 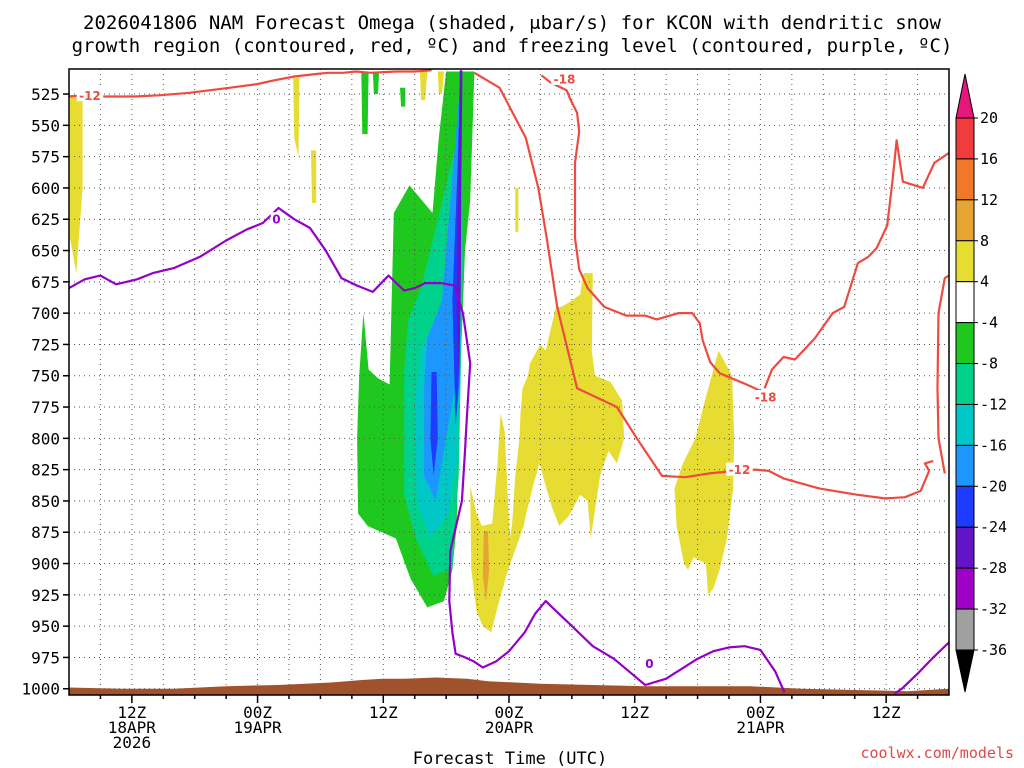 I want to click on y-tick-label: 550, so click(x=45, y=125).